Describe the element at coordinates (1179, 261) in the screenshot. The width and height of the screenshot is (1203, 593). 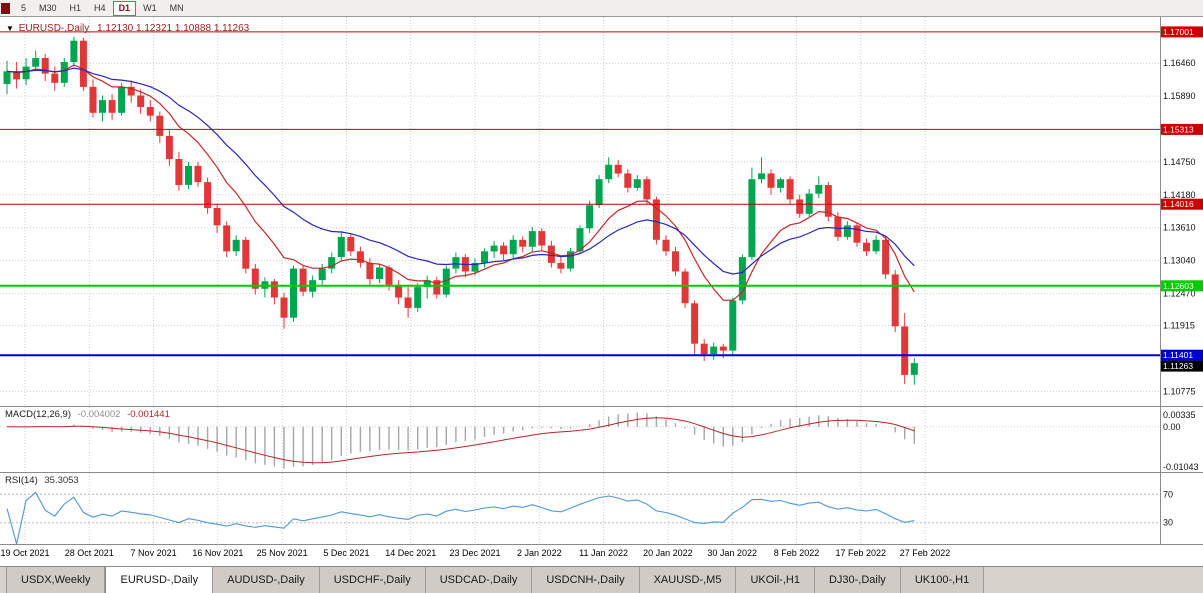
I see `price-axis-label: 1.13040` at that location.